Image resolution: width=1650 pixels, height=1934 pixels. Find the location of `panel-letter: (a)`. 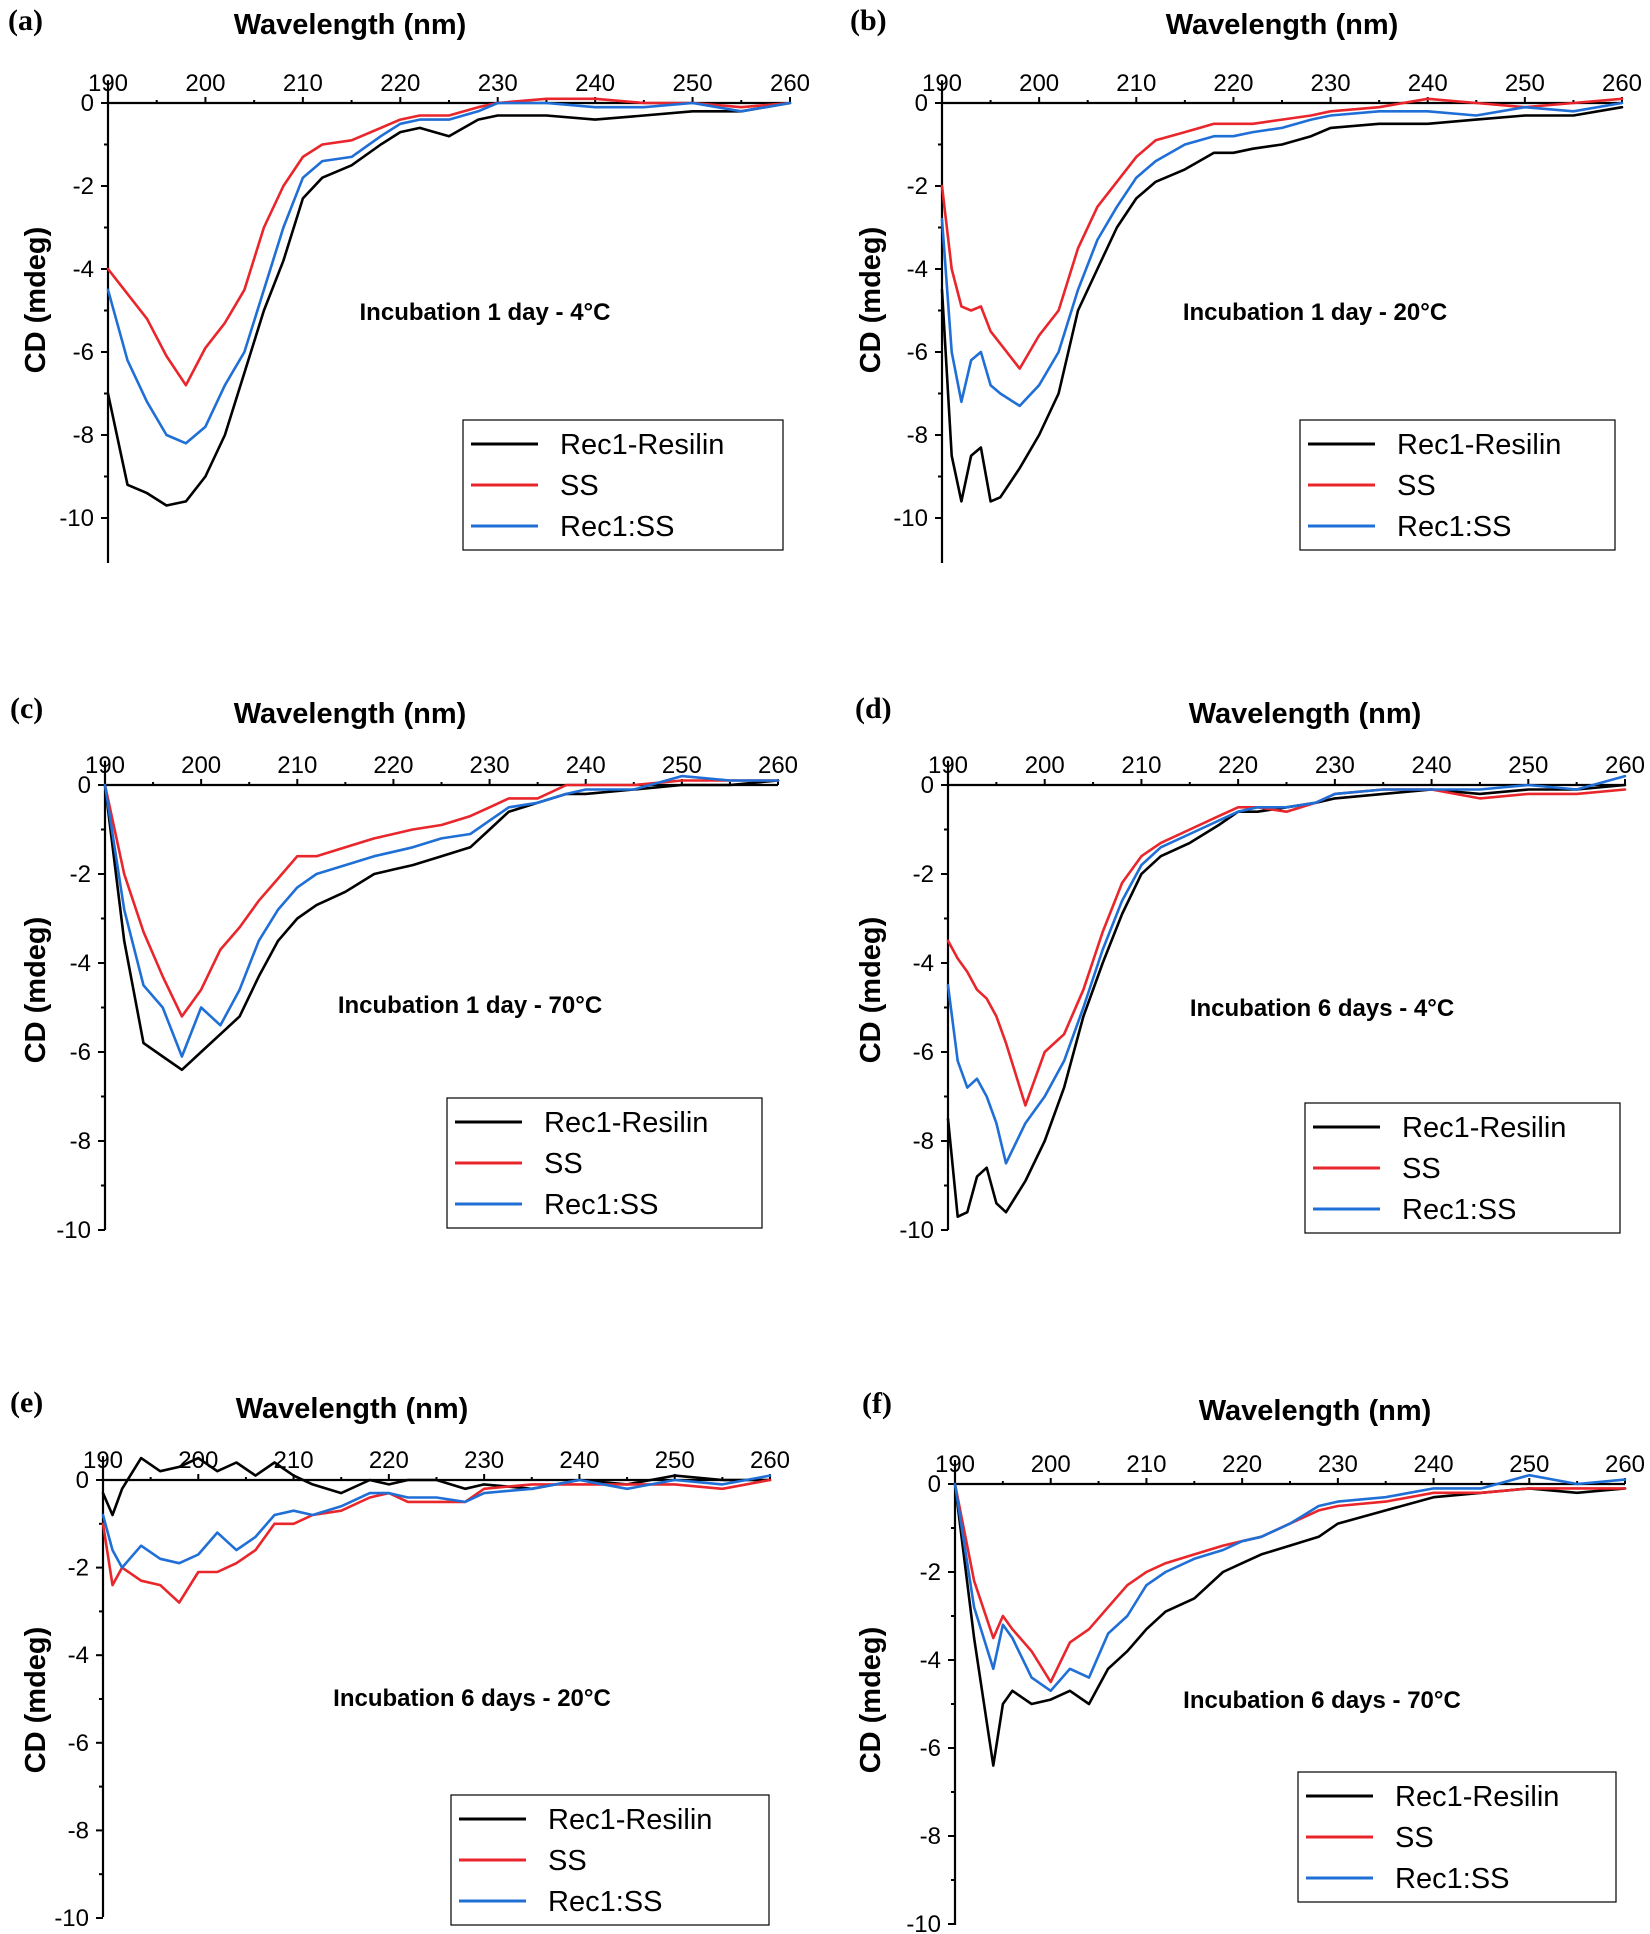

panel-letter: (a) is located at coordinates (25, 20).